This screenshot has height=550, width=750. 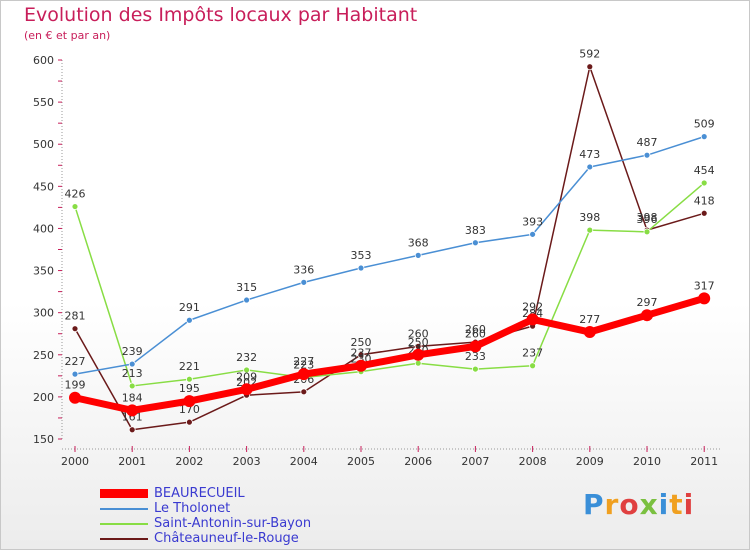 I want to click on data-label: 393, so click(x=532, y=221).